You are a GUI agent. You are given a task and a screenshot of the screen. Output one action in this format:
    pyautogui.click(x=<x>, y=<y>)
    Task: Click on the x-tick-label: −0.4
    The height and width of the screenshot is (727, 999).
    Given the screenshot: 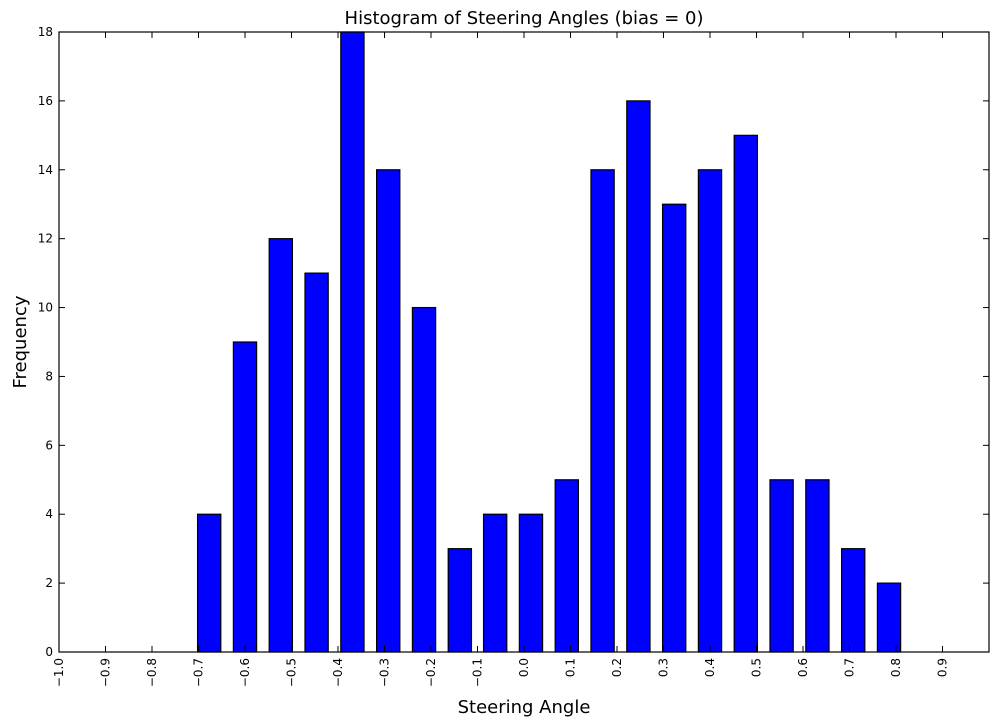 What is the action you would take?
    pyautogui.click(x=338, y=672)
    